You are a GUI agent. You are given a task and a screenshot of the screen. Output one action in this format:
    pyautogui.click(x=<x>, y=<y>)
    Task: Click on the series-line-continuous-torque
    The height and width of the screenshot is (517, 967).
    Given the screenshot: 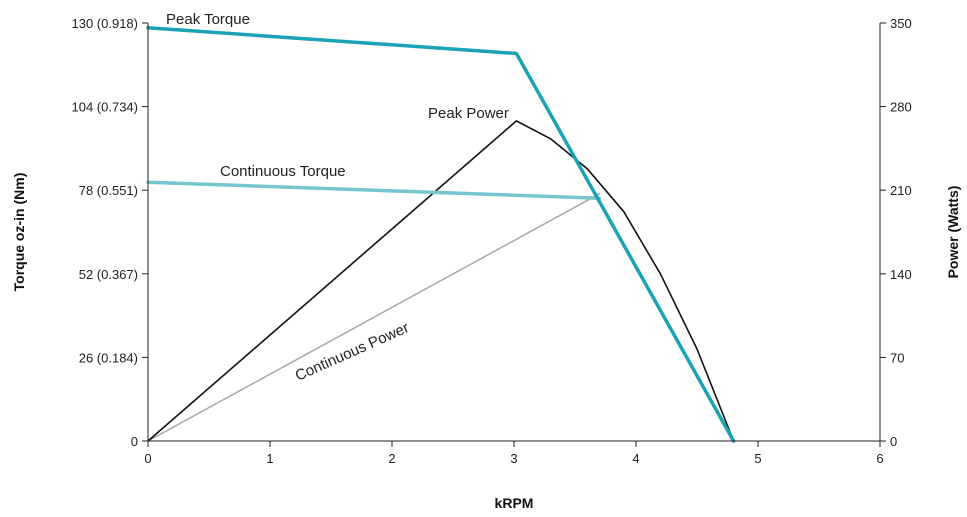 What is the action you would take?
    pyautogui.click(x=374, y=190)
    